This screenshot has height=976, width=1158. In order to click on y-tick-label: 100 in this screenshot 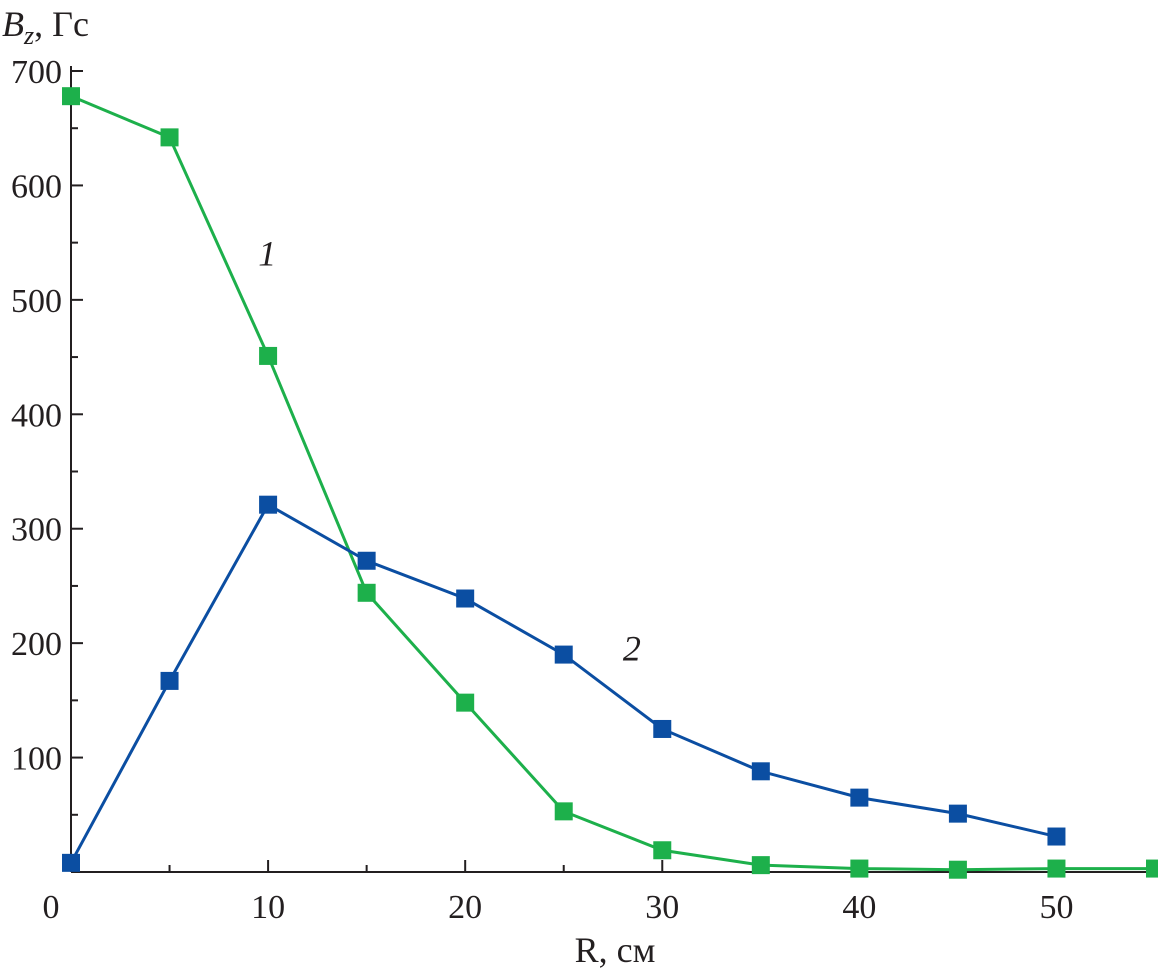, I will do `click(36, 759)`.